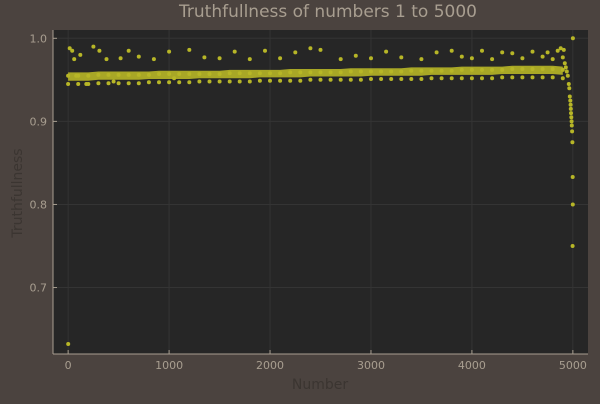  Describe the element at coordinates (18, 193) in the screenshot. I see `y-axis-label: Truthfullness` at that location.